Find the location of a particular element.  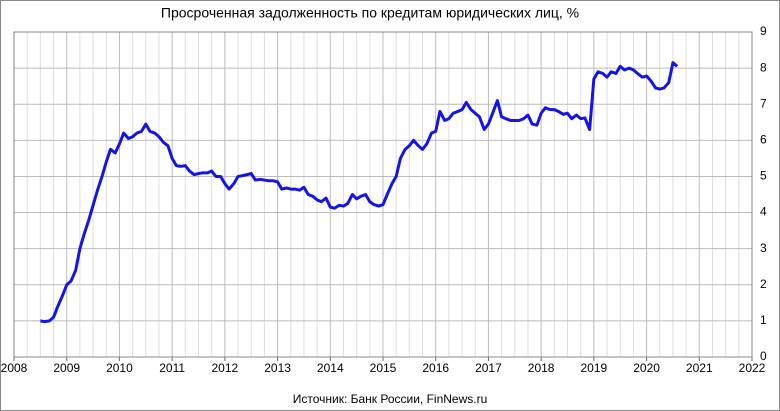

source: Источник: Банк России, FinNews.ru is located at coordinates (390, 399).